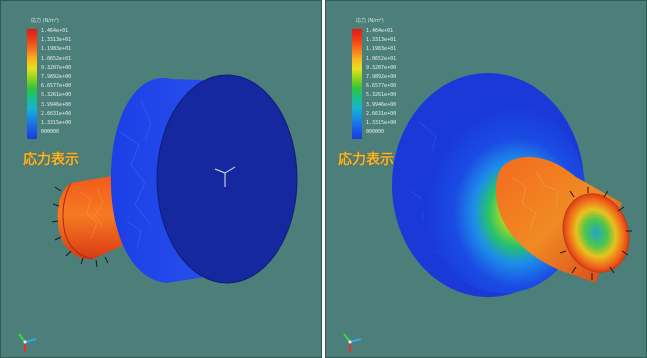  I want to click on disk-face-left, so click(227, 179).